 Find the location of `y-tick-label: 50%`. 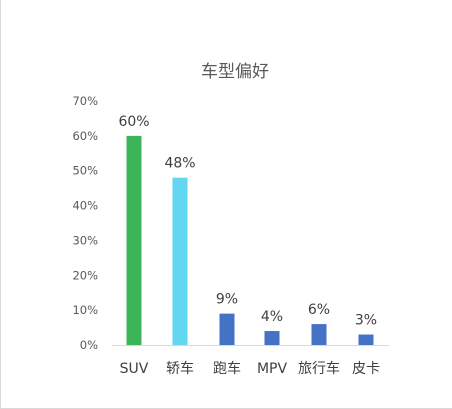

y-tick-label: 50% is located at coordinates (85, 171).